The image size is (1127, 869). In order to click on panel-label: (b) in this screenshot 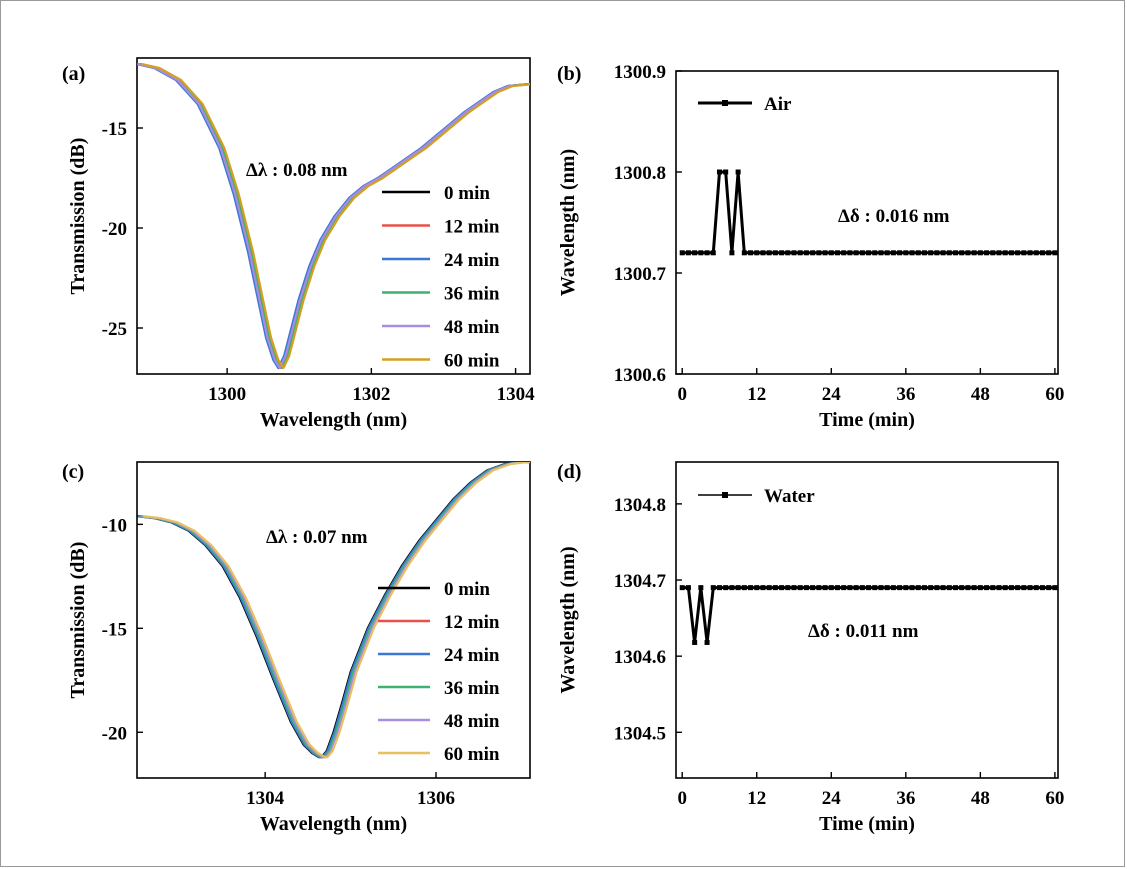, I will do `click(569, 74)`.